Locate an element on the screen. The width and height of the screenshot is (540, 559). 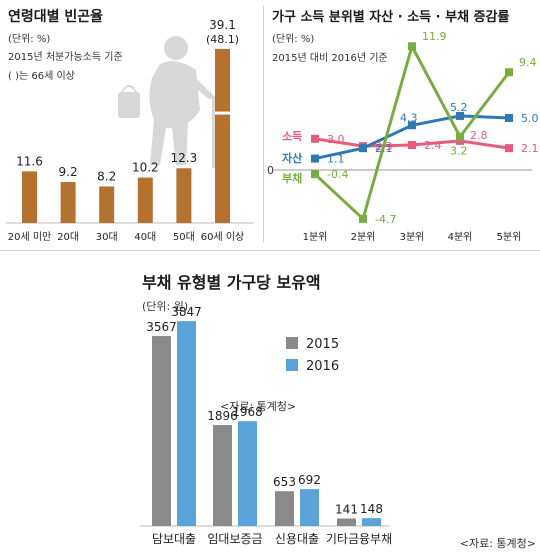
legend-swatch-2016 is located at coordinates (292, 365).